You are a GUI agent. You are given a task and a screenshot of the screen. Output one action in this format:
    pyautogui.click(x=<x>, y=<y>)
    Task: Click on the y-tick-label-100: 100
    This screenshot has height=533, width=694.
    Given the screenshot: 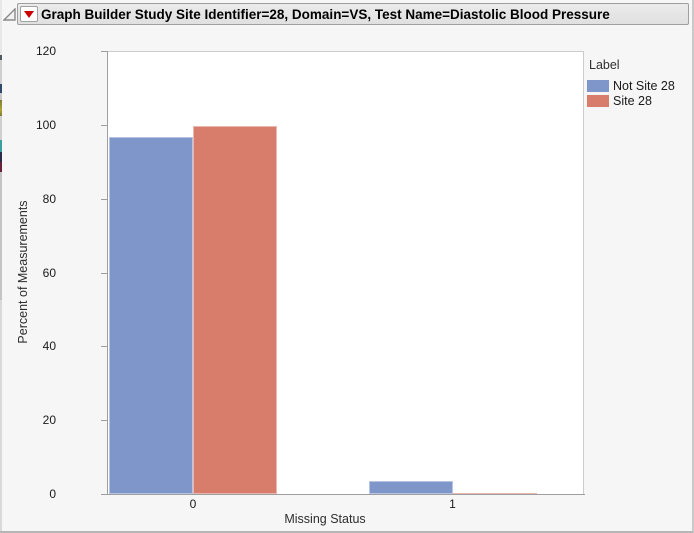 What is the action you would take?
    pyautogui.click(x=45, y=124)
    